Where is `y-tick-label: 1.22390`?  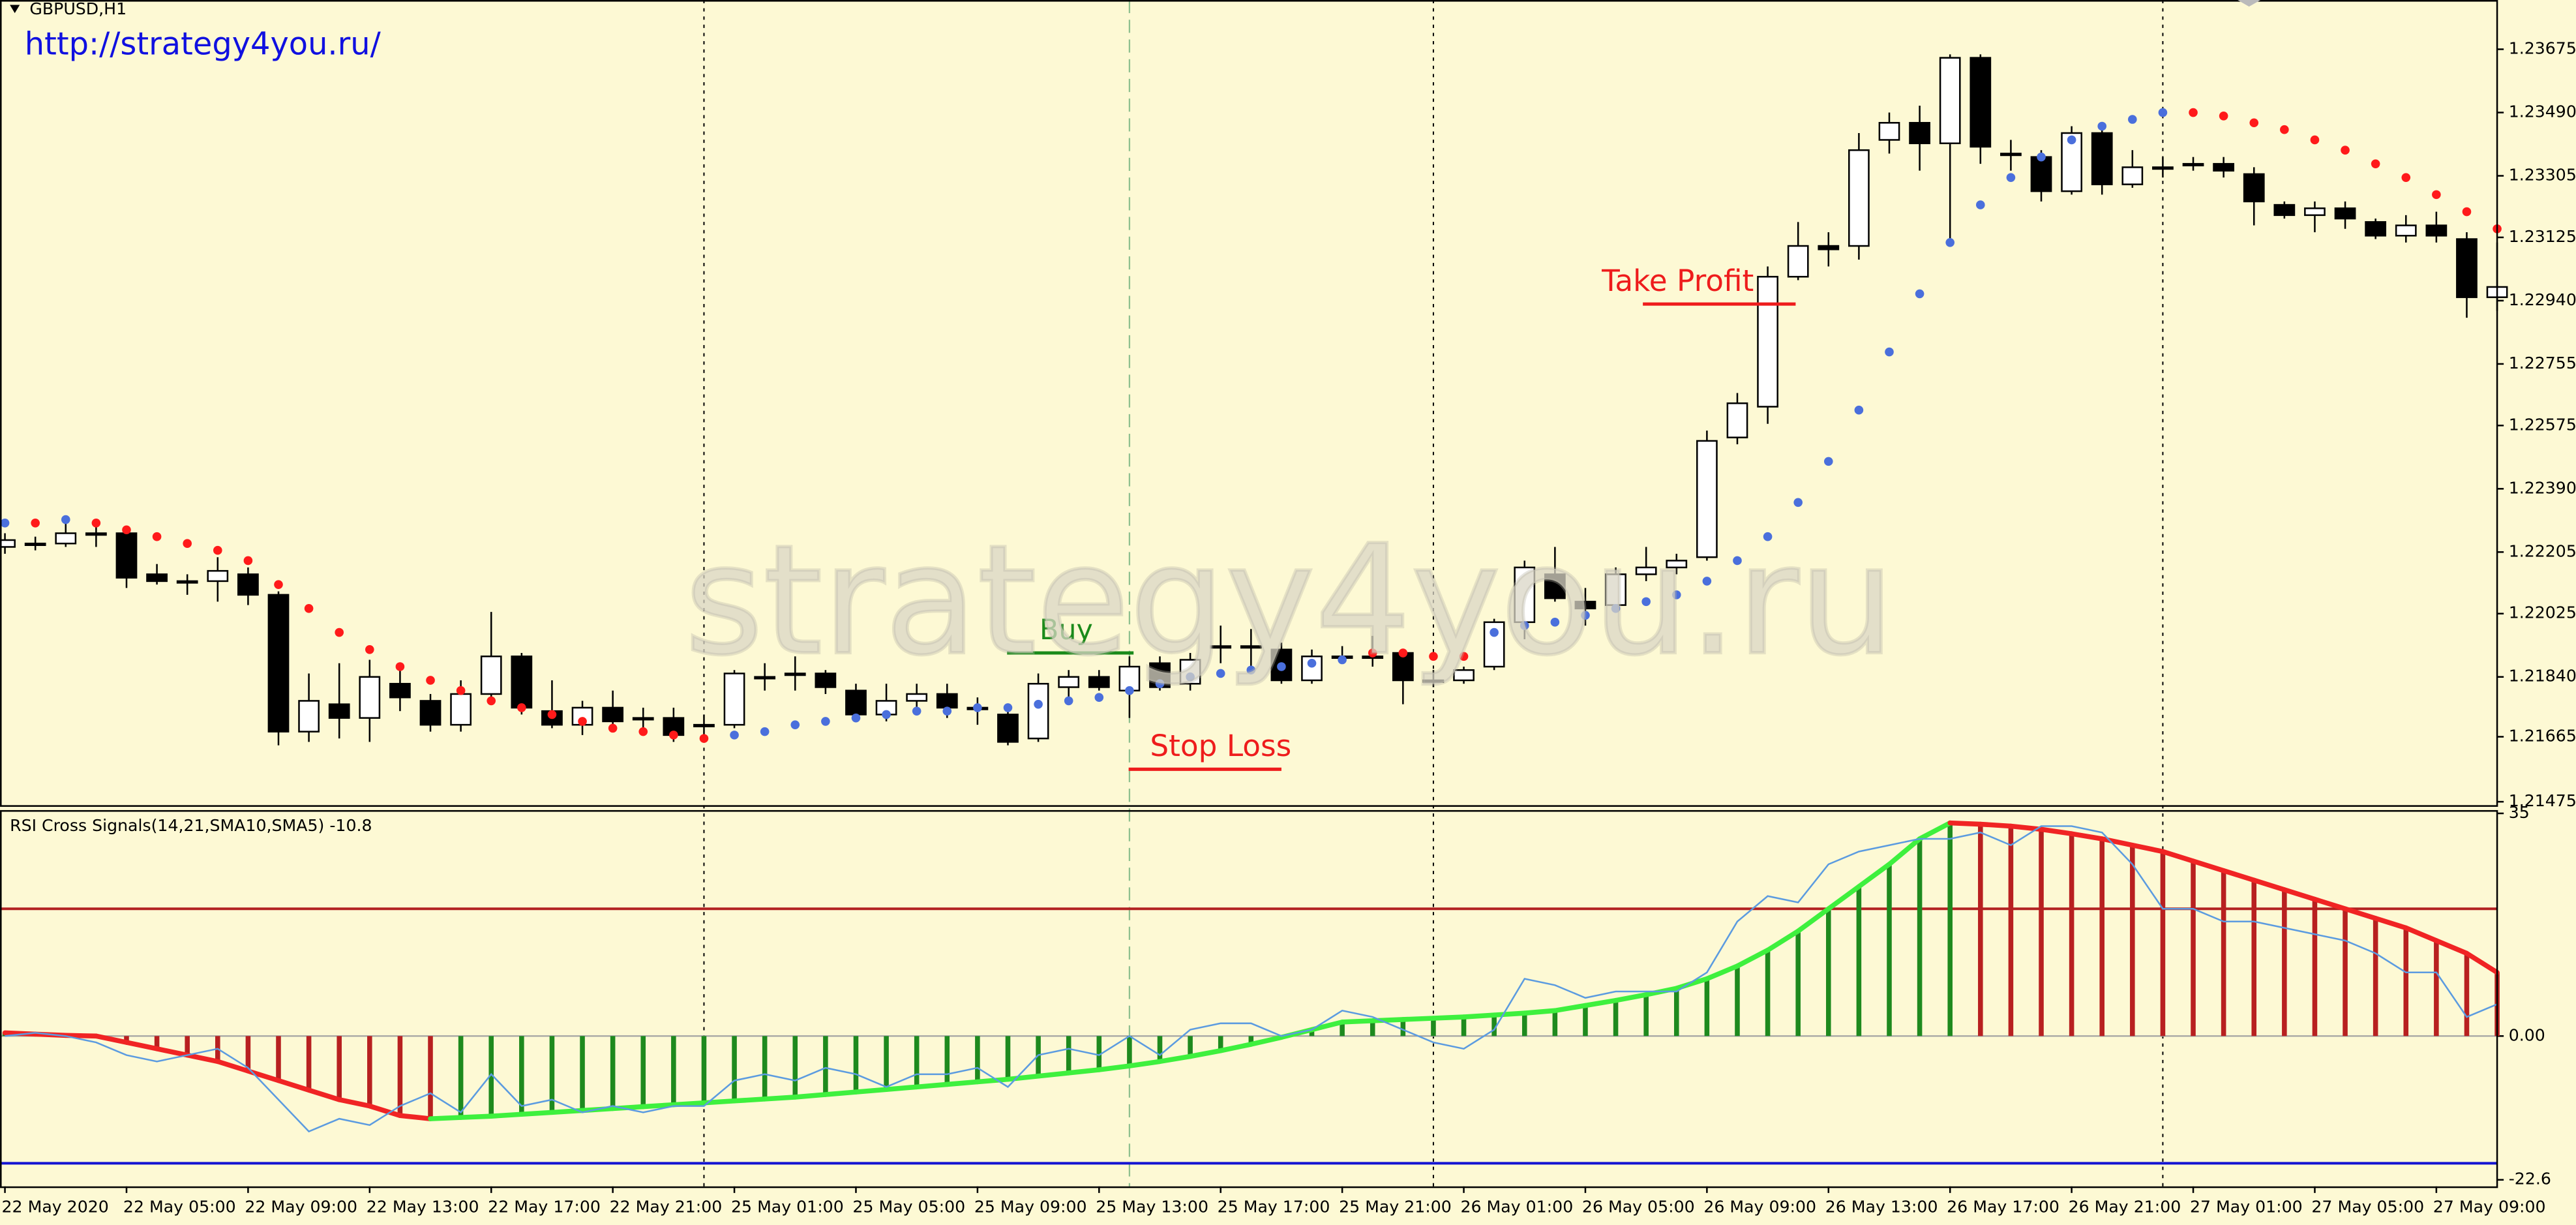 y-tick-label: 1.22390 is located at coordinates (2542, 488).